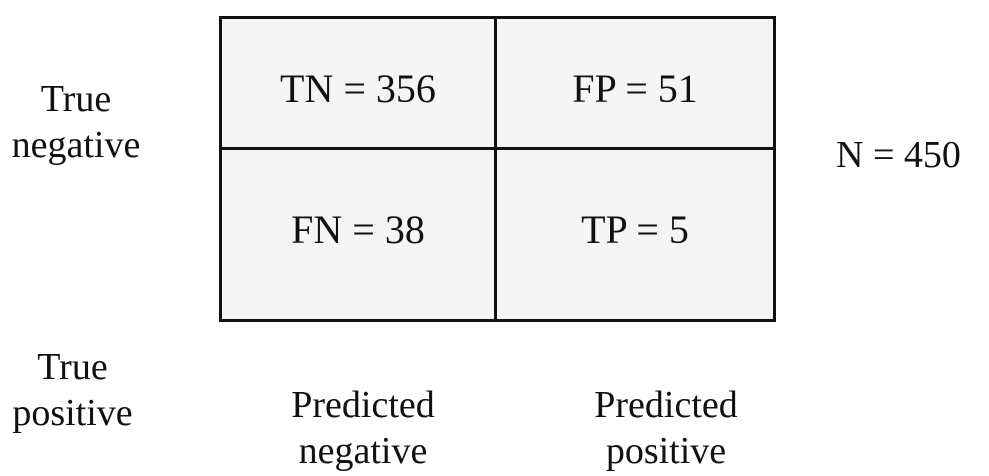  I want to click on total-count-label: N = 450, so click(898, 155).